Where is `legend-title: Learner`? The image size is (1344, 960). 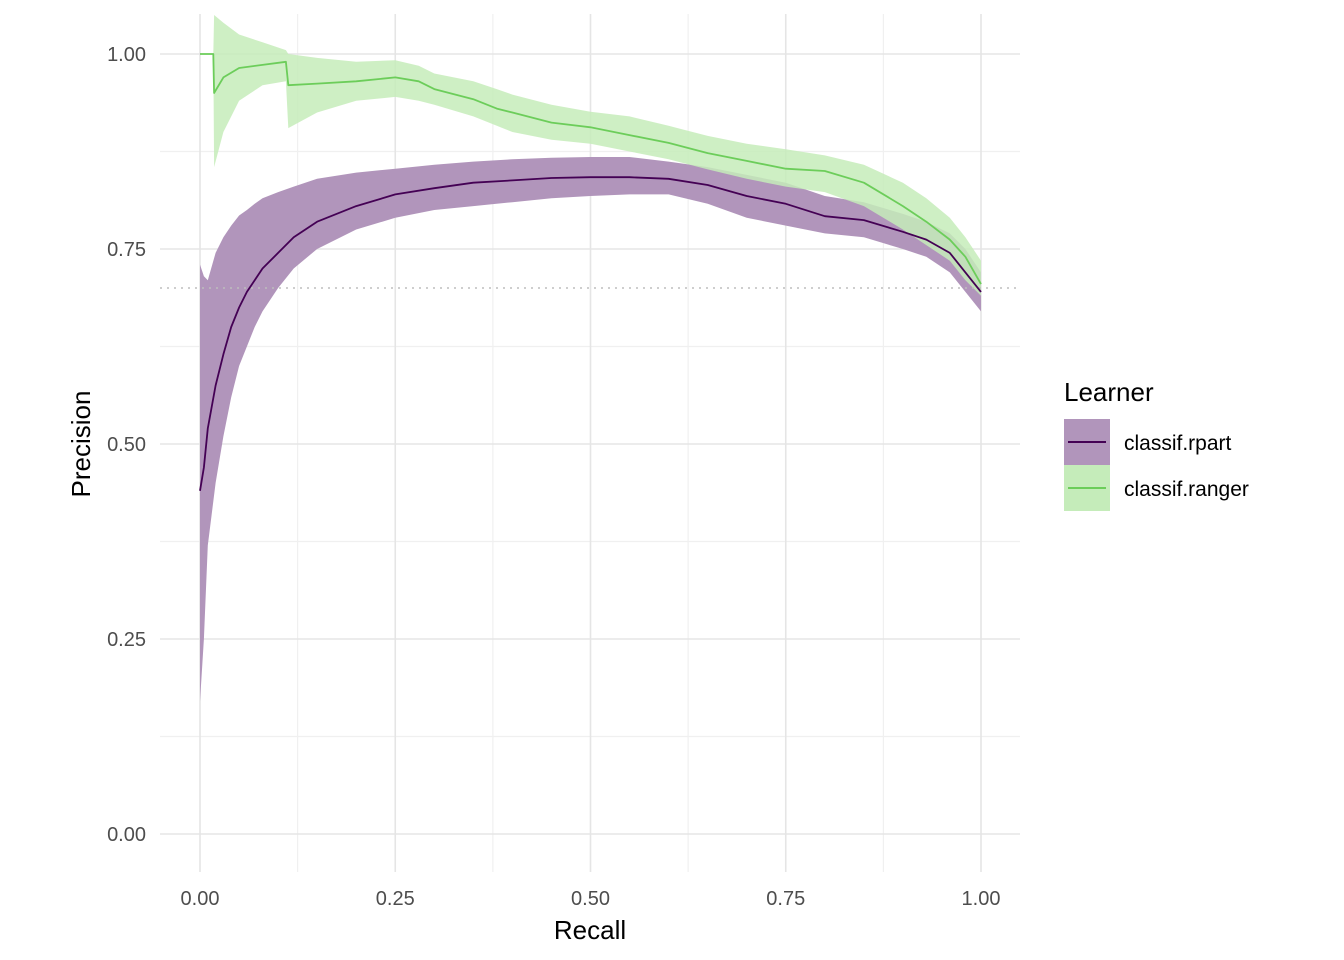 legend-title: Learner is located at coordinates (1109, 392).